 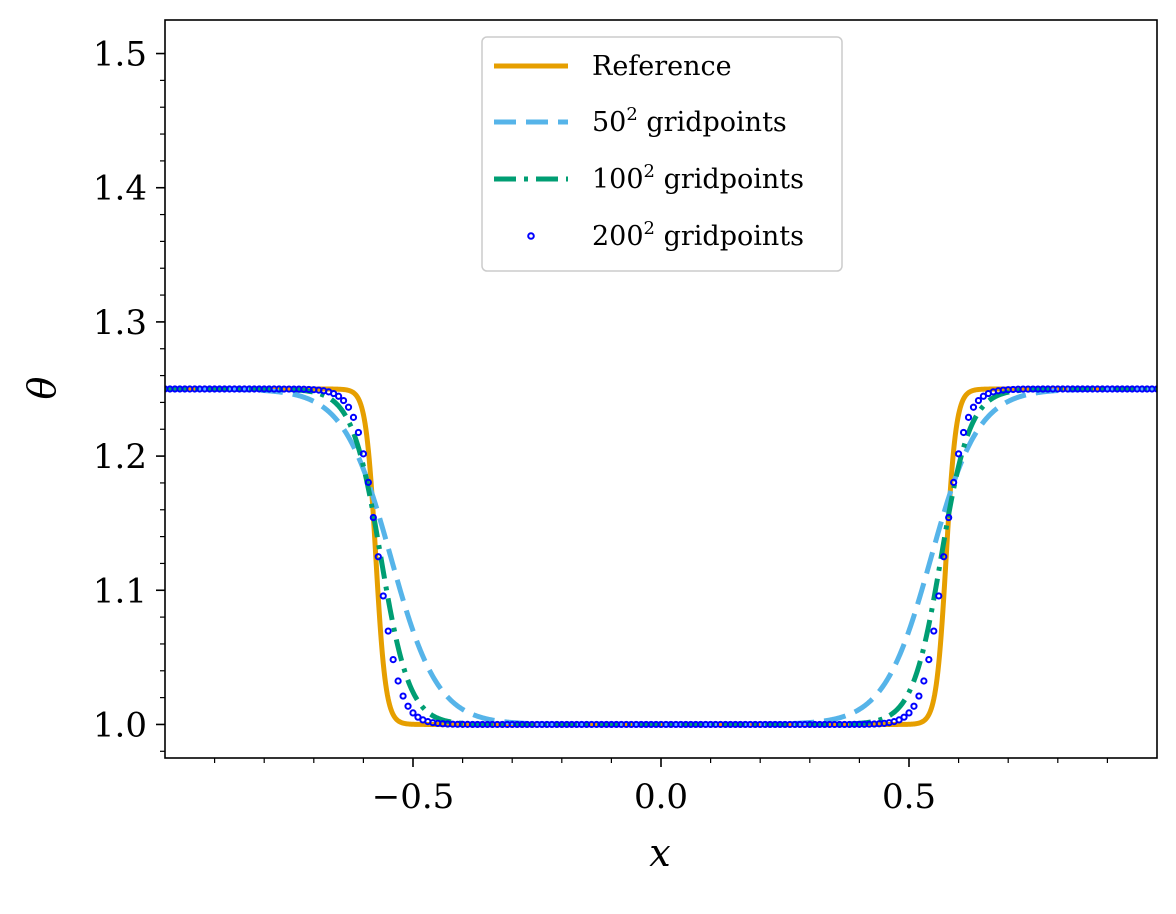 I want to click on legend-label: Reference, so click(x=662, y=66).